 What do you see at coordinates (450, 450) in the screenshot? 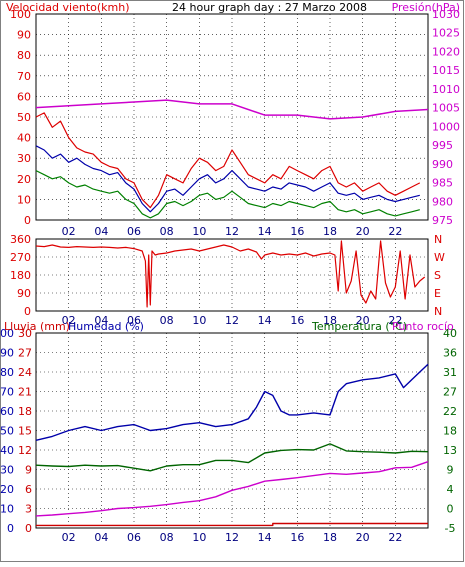
I see `temperature-tick-label: 13` at bounding box center [450, 450].